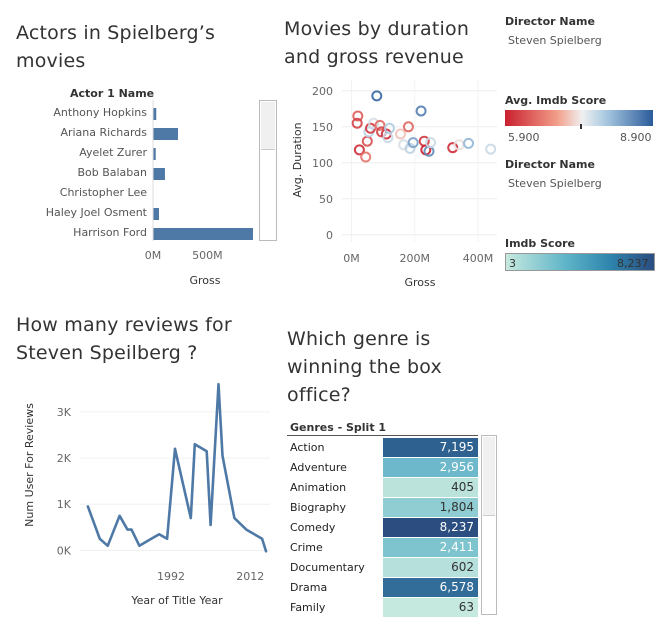 The height and width of the screenshot is (626, 668). I want to click on imdb-legend-min: 5.900, so click(524, 137).